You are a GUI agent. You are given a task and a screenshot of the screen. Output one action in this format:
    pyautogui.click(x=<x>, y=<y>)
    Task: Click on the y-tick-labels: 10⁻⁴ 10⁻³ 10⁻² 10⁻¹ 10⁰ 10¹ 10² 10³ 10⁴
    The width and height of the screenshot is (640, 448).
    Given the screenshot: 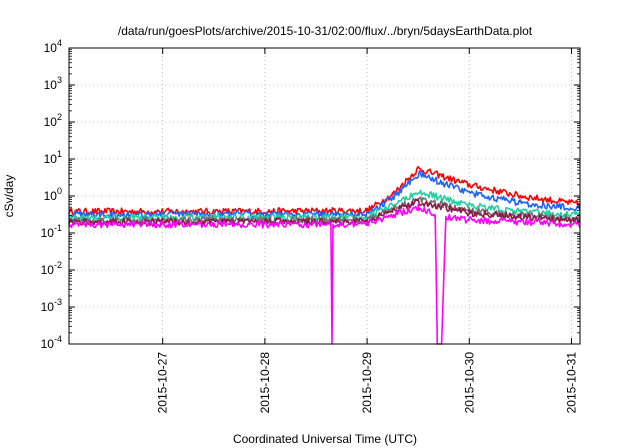 What is the action you would take?
    pyautogui.click(x=51, y=194)
    